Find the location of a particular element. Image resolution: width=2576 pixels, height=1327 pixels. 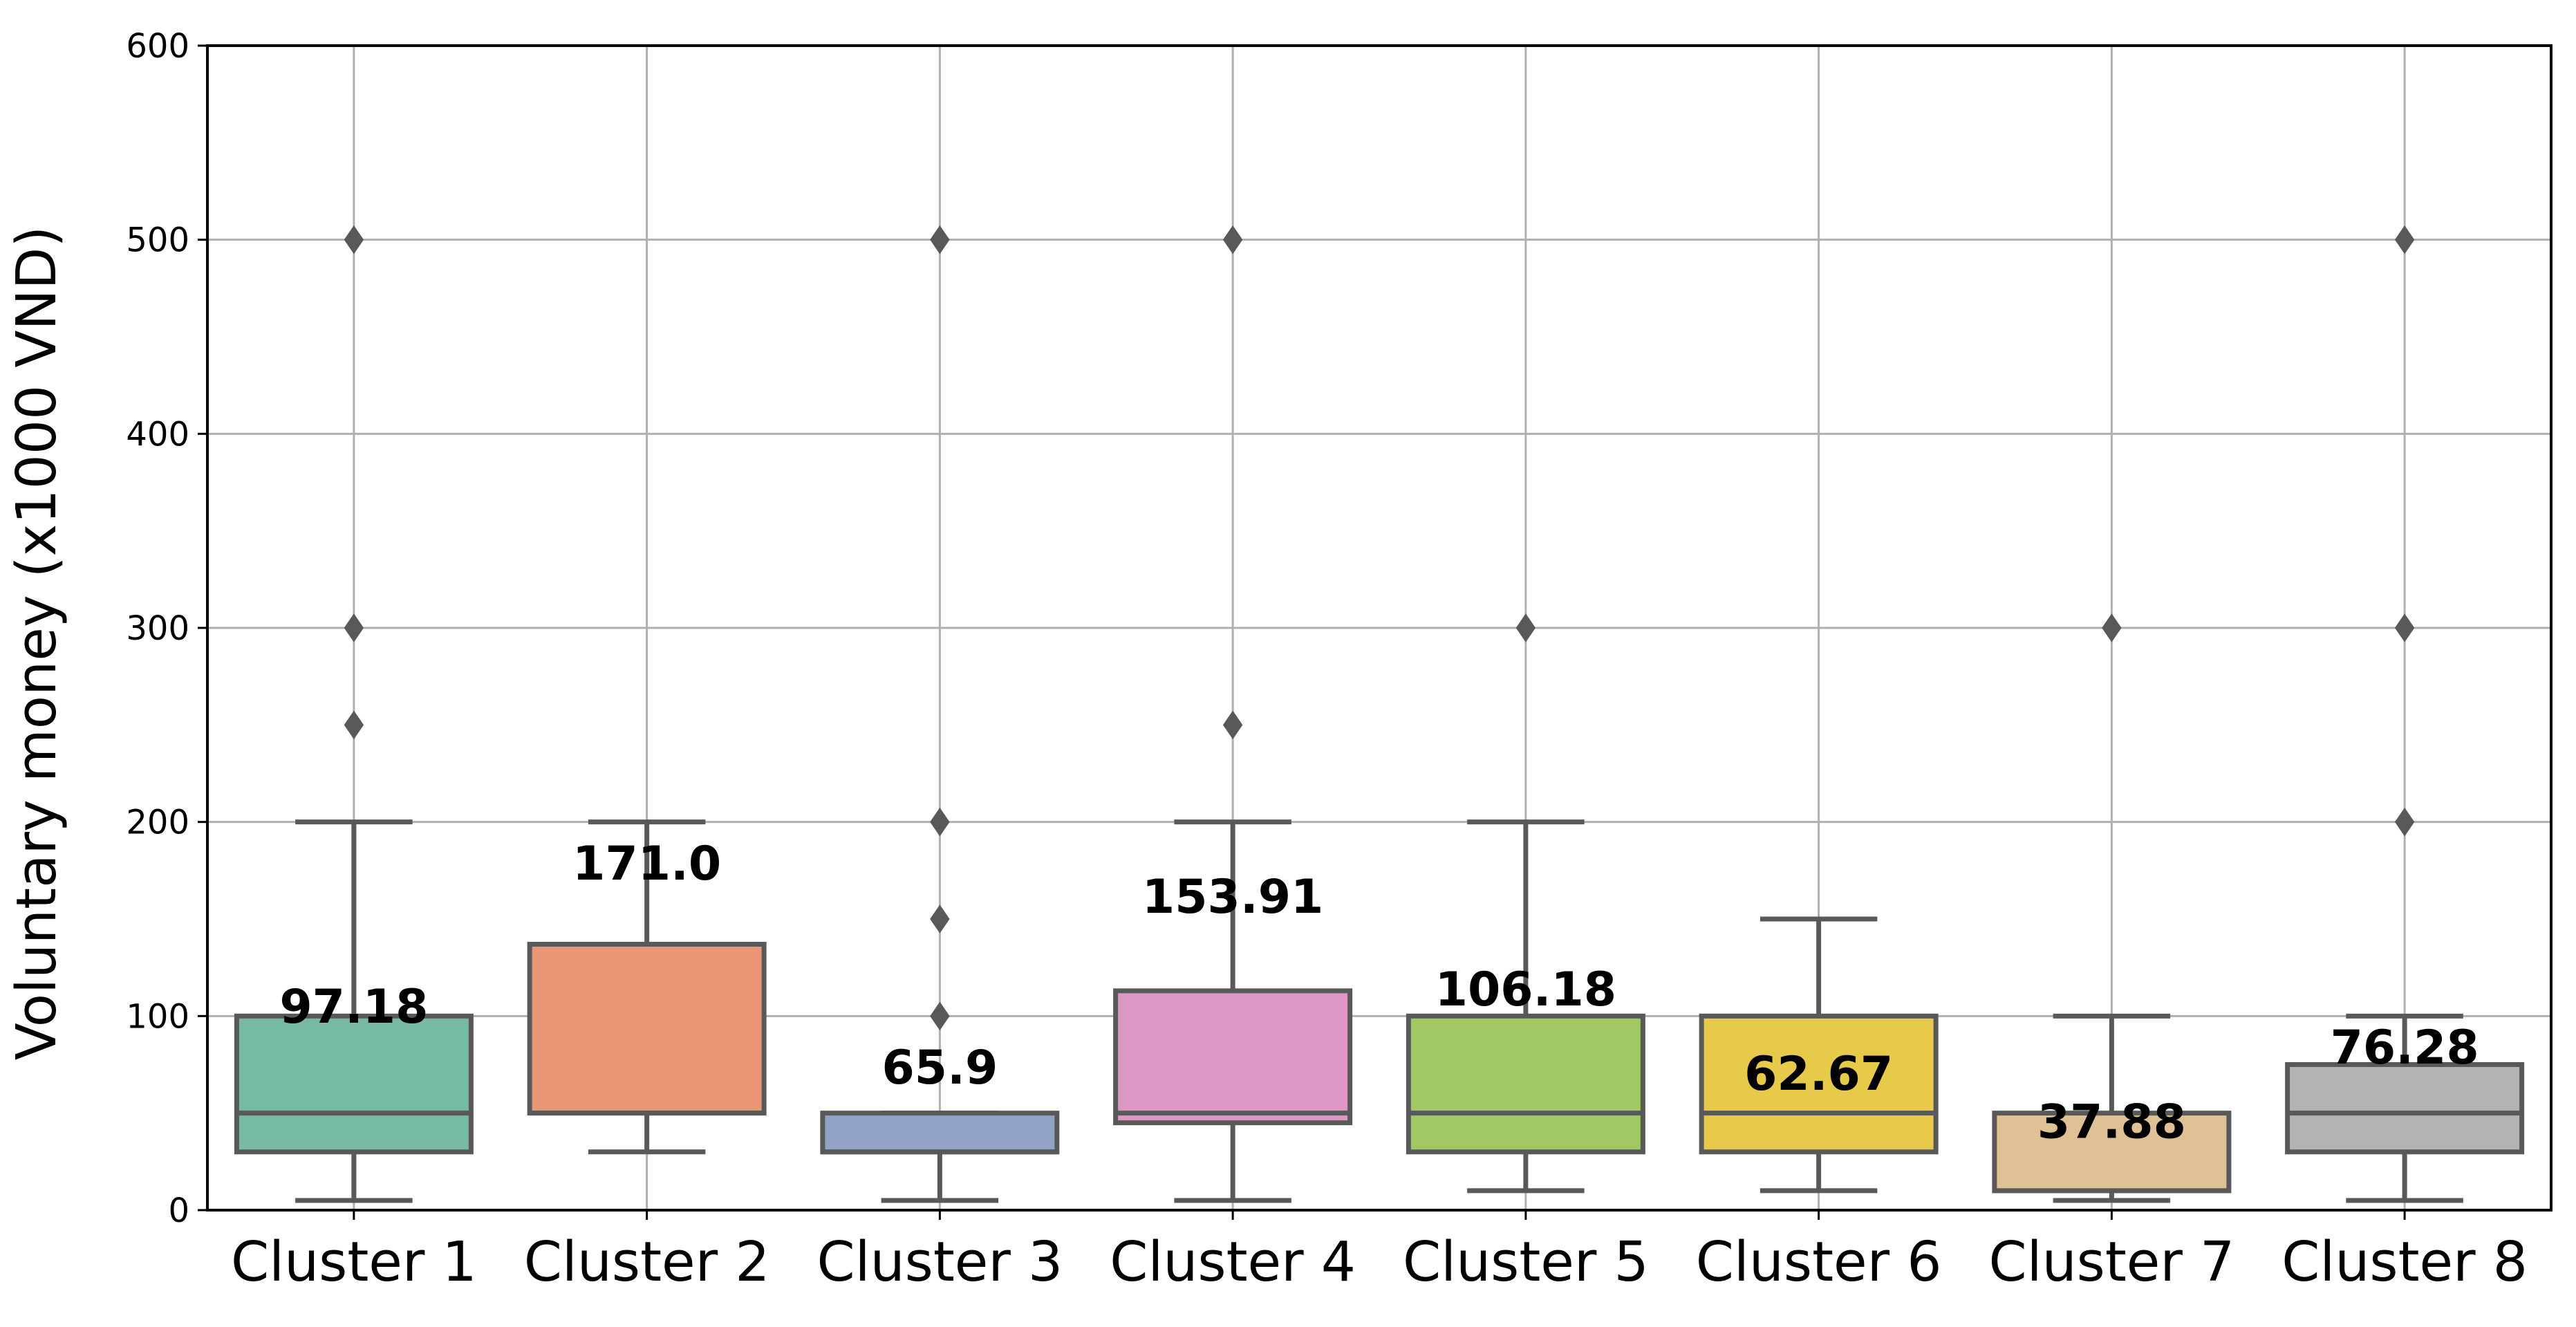

mean-value-label: 97.18 is located at coordinates (353, 1007).